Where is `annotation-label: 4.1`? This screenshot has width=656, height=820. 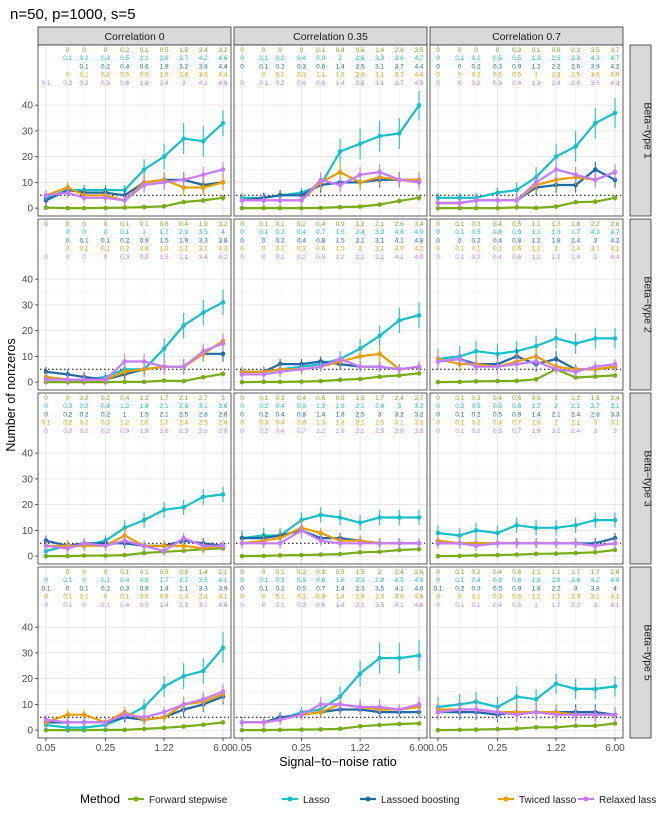 annotation-label: 4.1 is located at coordinates (614, 249).